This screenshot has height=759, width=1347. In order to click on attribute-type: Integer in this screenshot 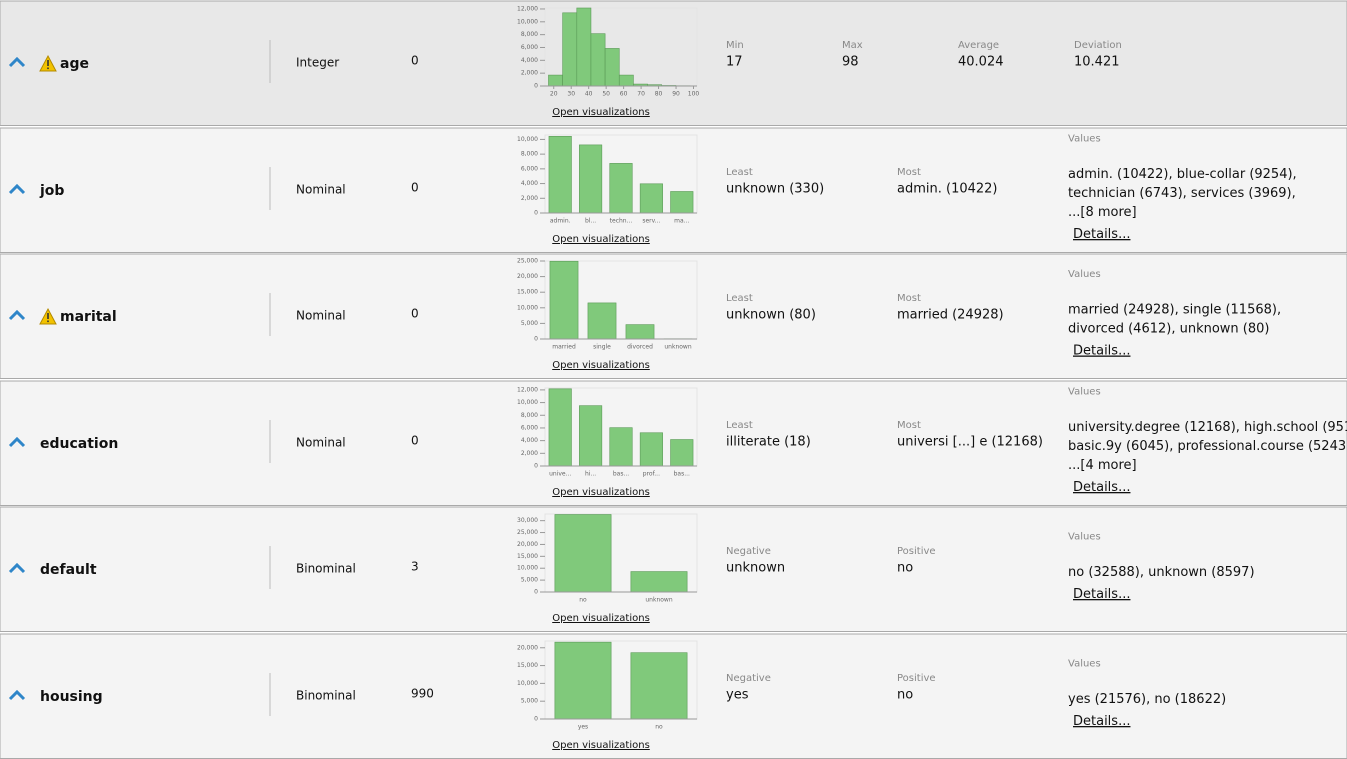, I will do `click(317, 63)`.